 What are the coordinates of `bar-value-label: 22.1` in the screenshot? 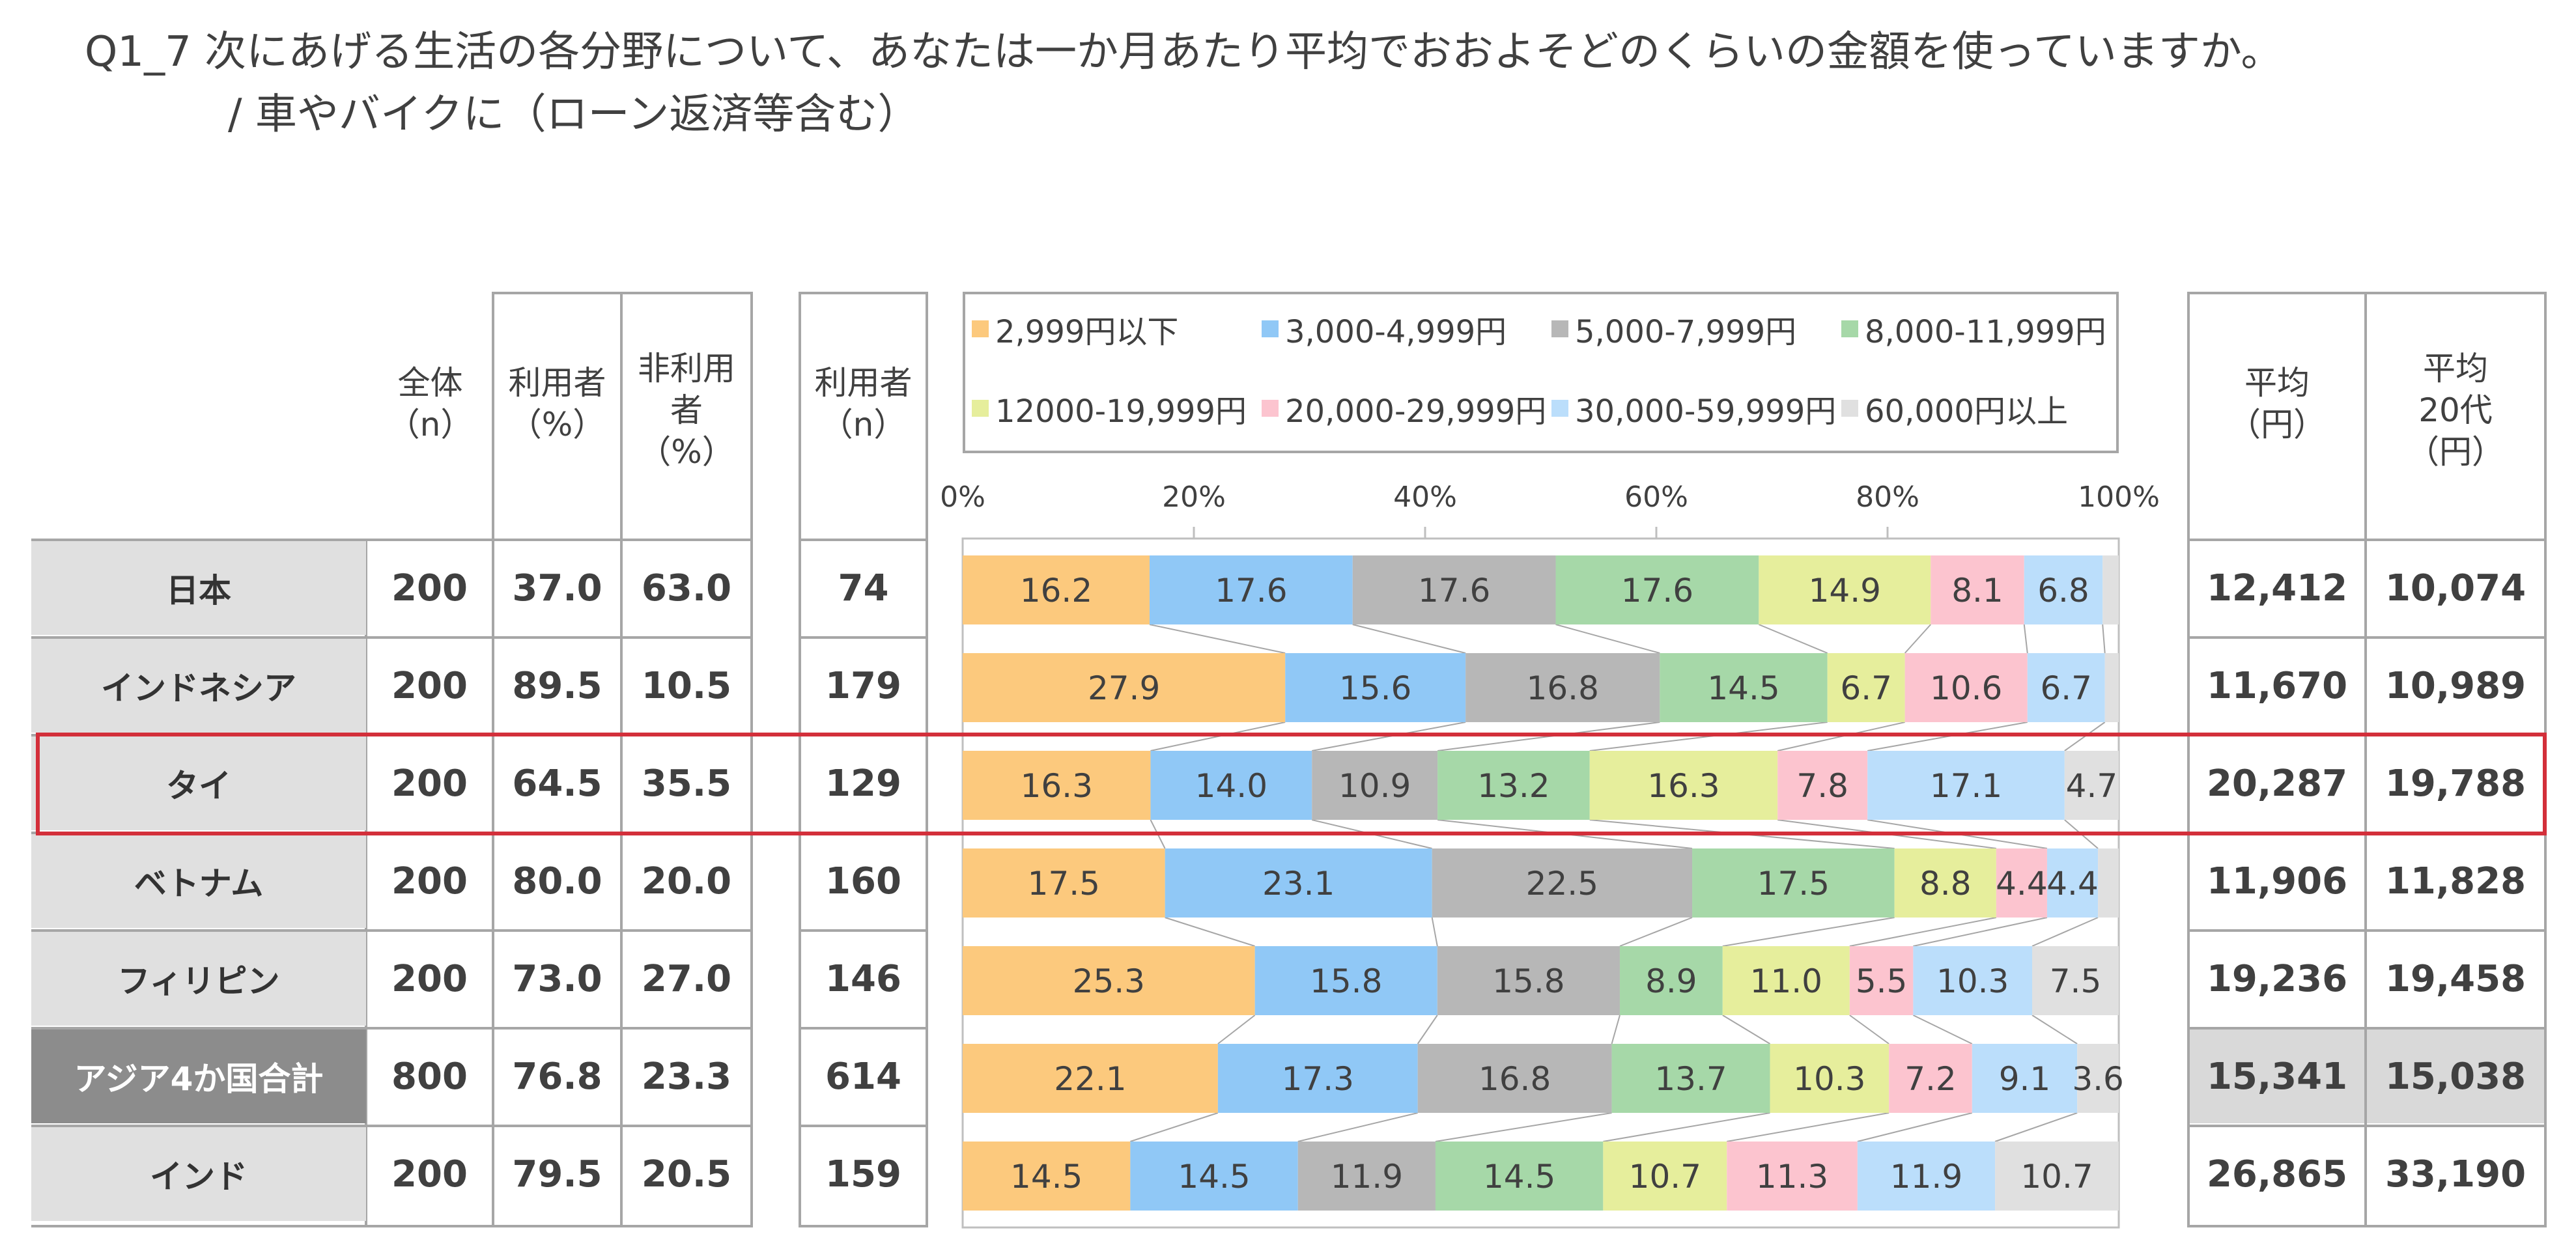 It's located at (1090, 1079).